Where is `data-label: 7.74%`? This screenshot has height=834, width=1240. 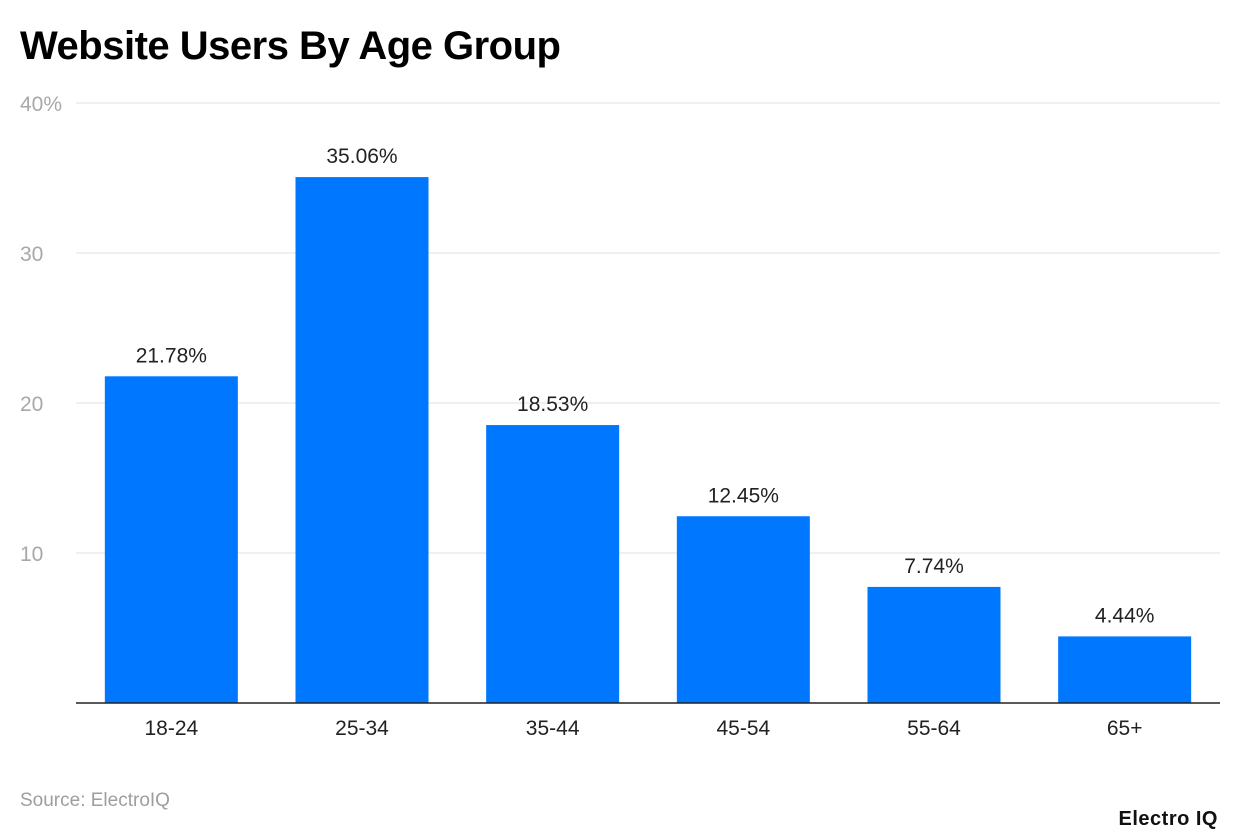
data-label: 7.74% is located at coordinates (934, 566).